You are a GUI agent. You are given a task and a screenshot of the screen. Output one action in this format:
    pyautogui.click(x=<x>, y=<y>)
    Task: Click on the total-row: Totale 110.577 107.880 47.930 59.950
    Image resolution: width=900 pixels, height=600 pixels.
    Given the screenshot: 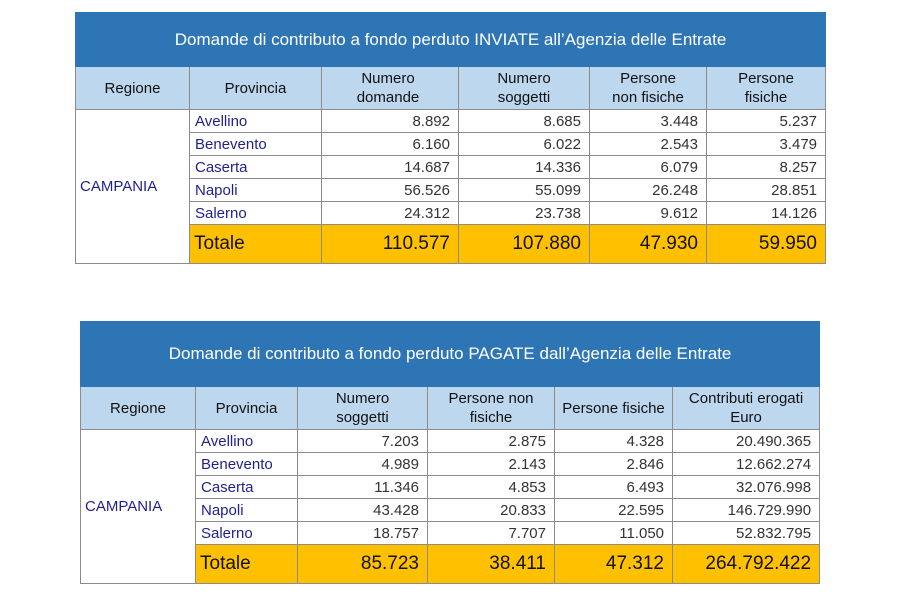 What is the action you would take?
    pyautogui.click(x=451, y=244)
    